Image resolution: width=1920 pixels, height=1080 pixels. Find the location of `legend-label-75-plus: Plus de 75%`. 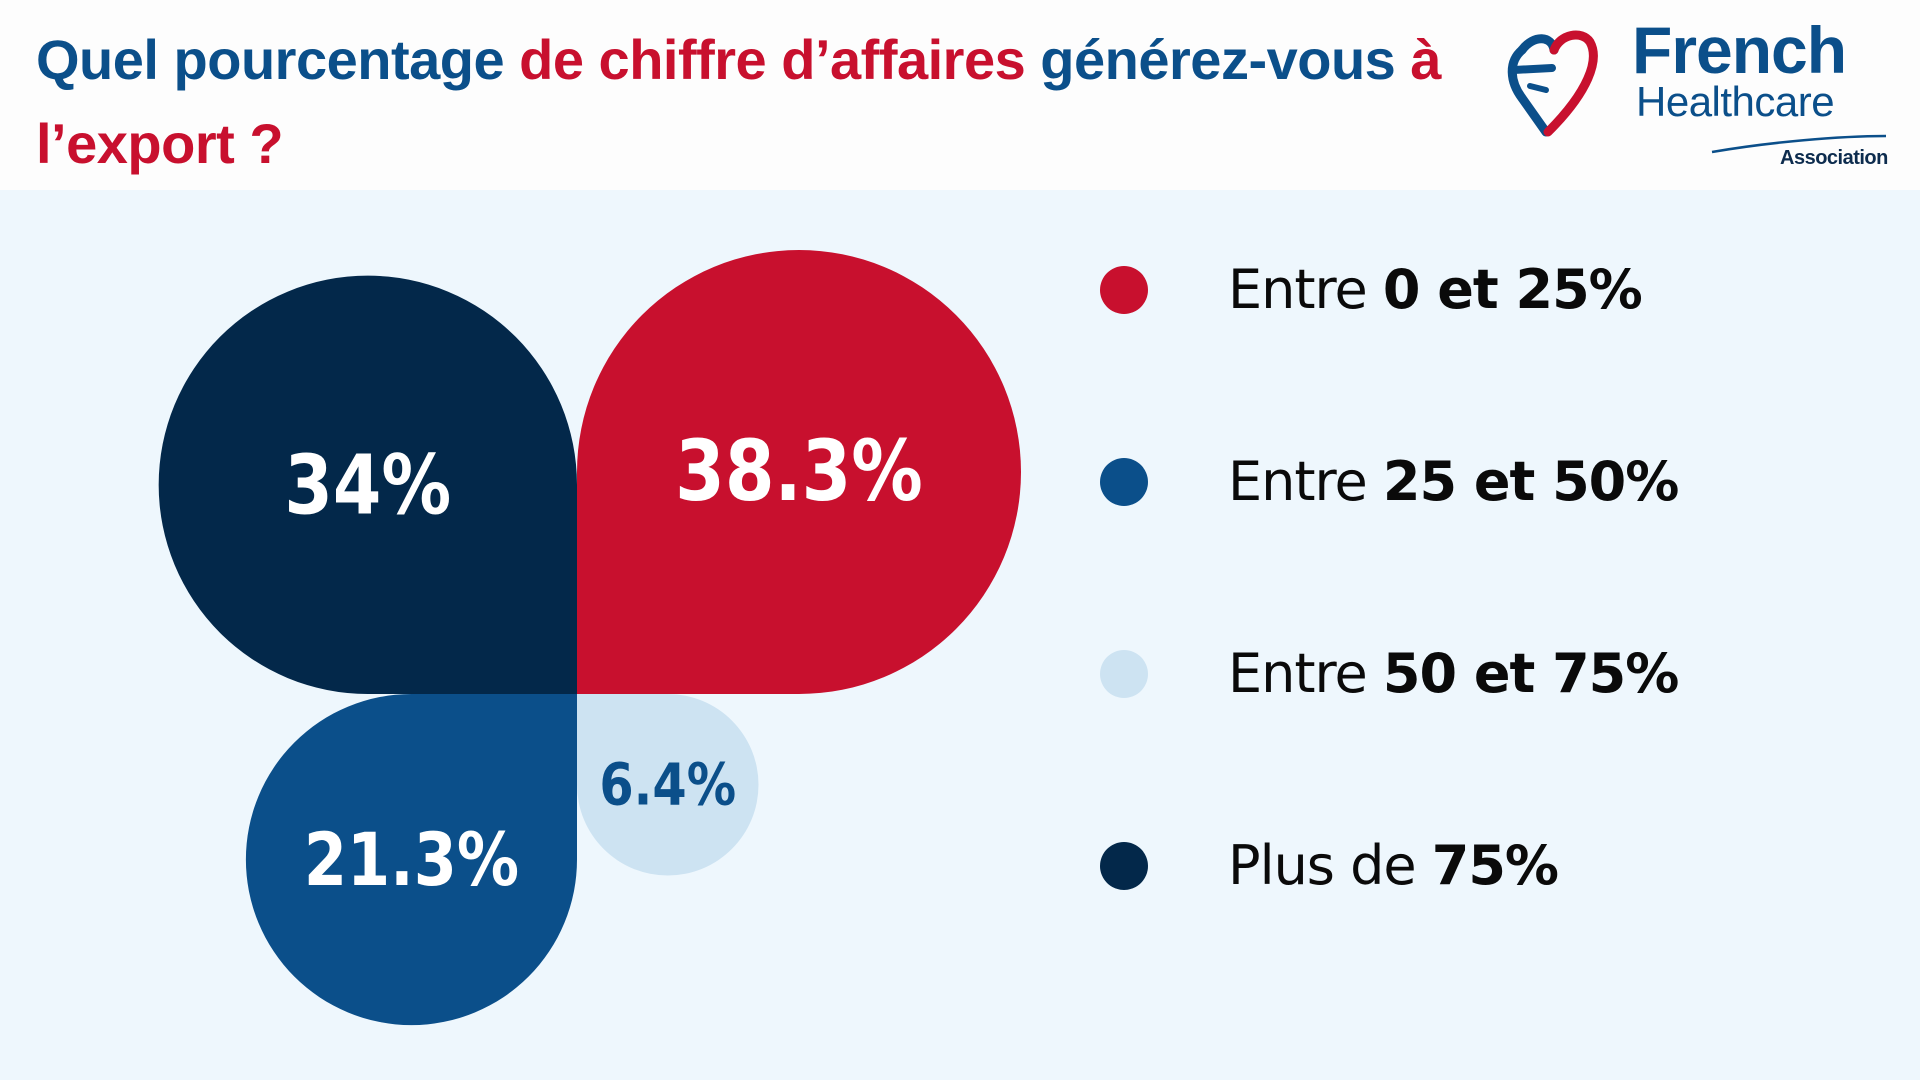

legend-label-75-plus: Plus de 75% is located at coordinates (1393, 866).